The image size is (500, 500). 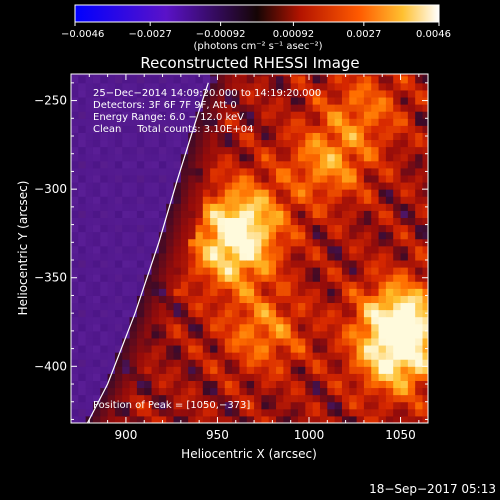 What do you see at coordinates (50, 189) in the screenshot?
I see `y-tick-label: −300` at bounding box center [50, 189].